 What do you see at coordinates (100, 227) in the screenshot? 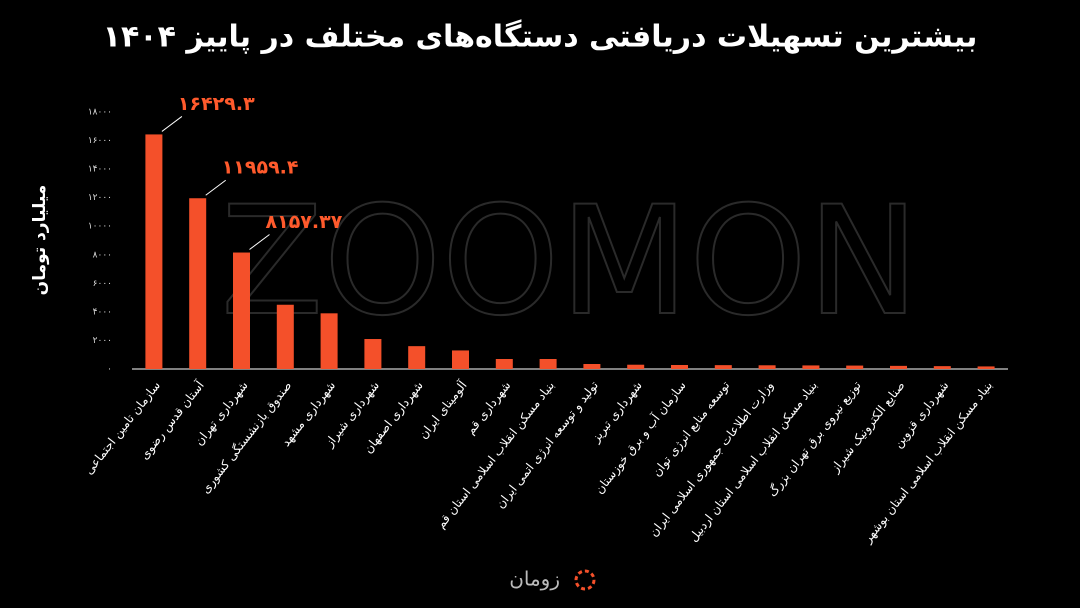
I see `y-tick-label: ۱۰۰۰۰` at bounding box center [100, 227].